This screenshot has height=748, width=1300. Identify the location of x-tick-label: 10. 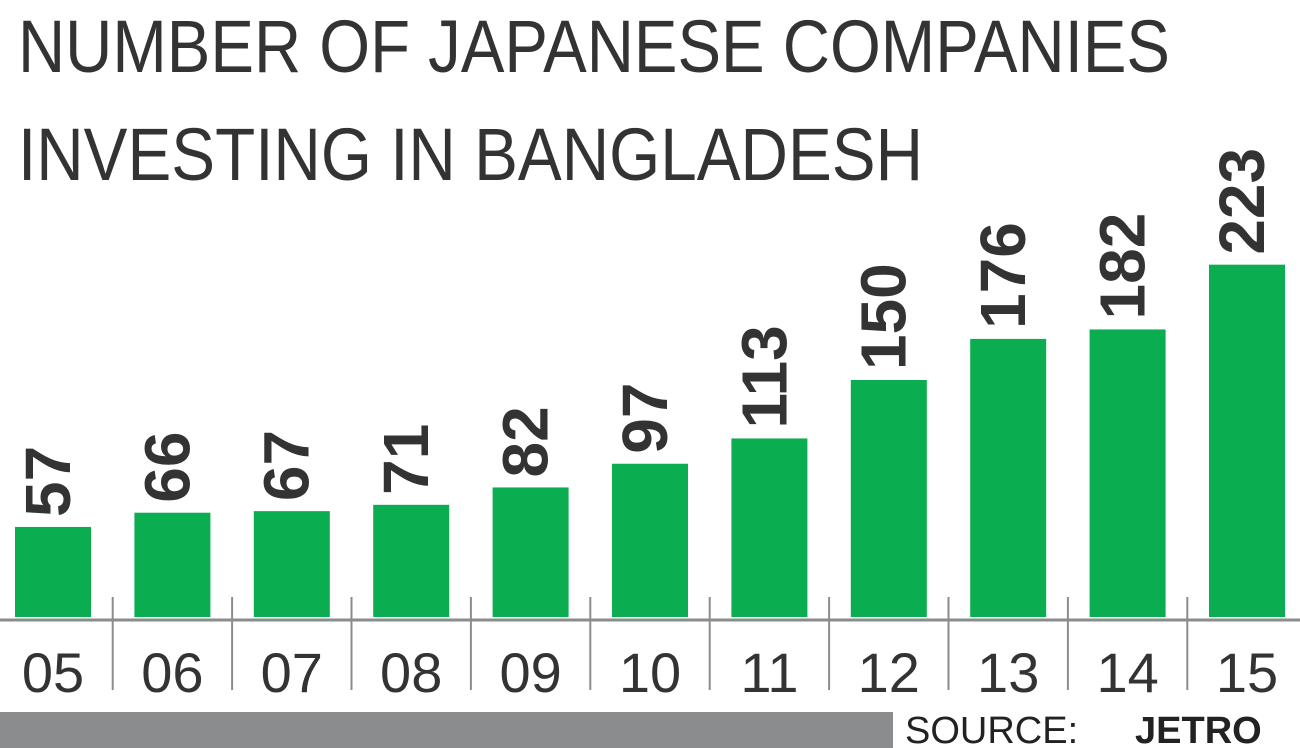
(650, 672).